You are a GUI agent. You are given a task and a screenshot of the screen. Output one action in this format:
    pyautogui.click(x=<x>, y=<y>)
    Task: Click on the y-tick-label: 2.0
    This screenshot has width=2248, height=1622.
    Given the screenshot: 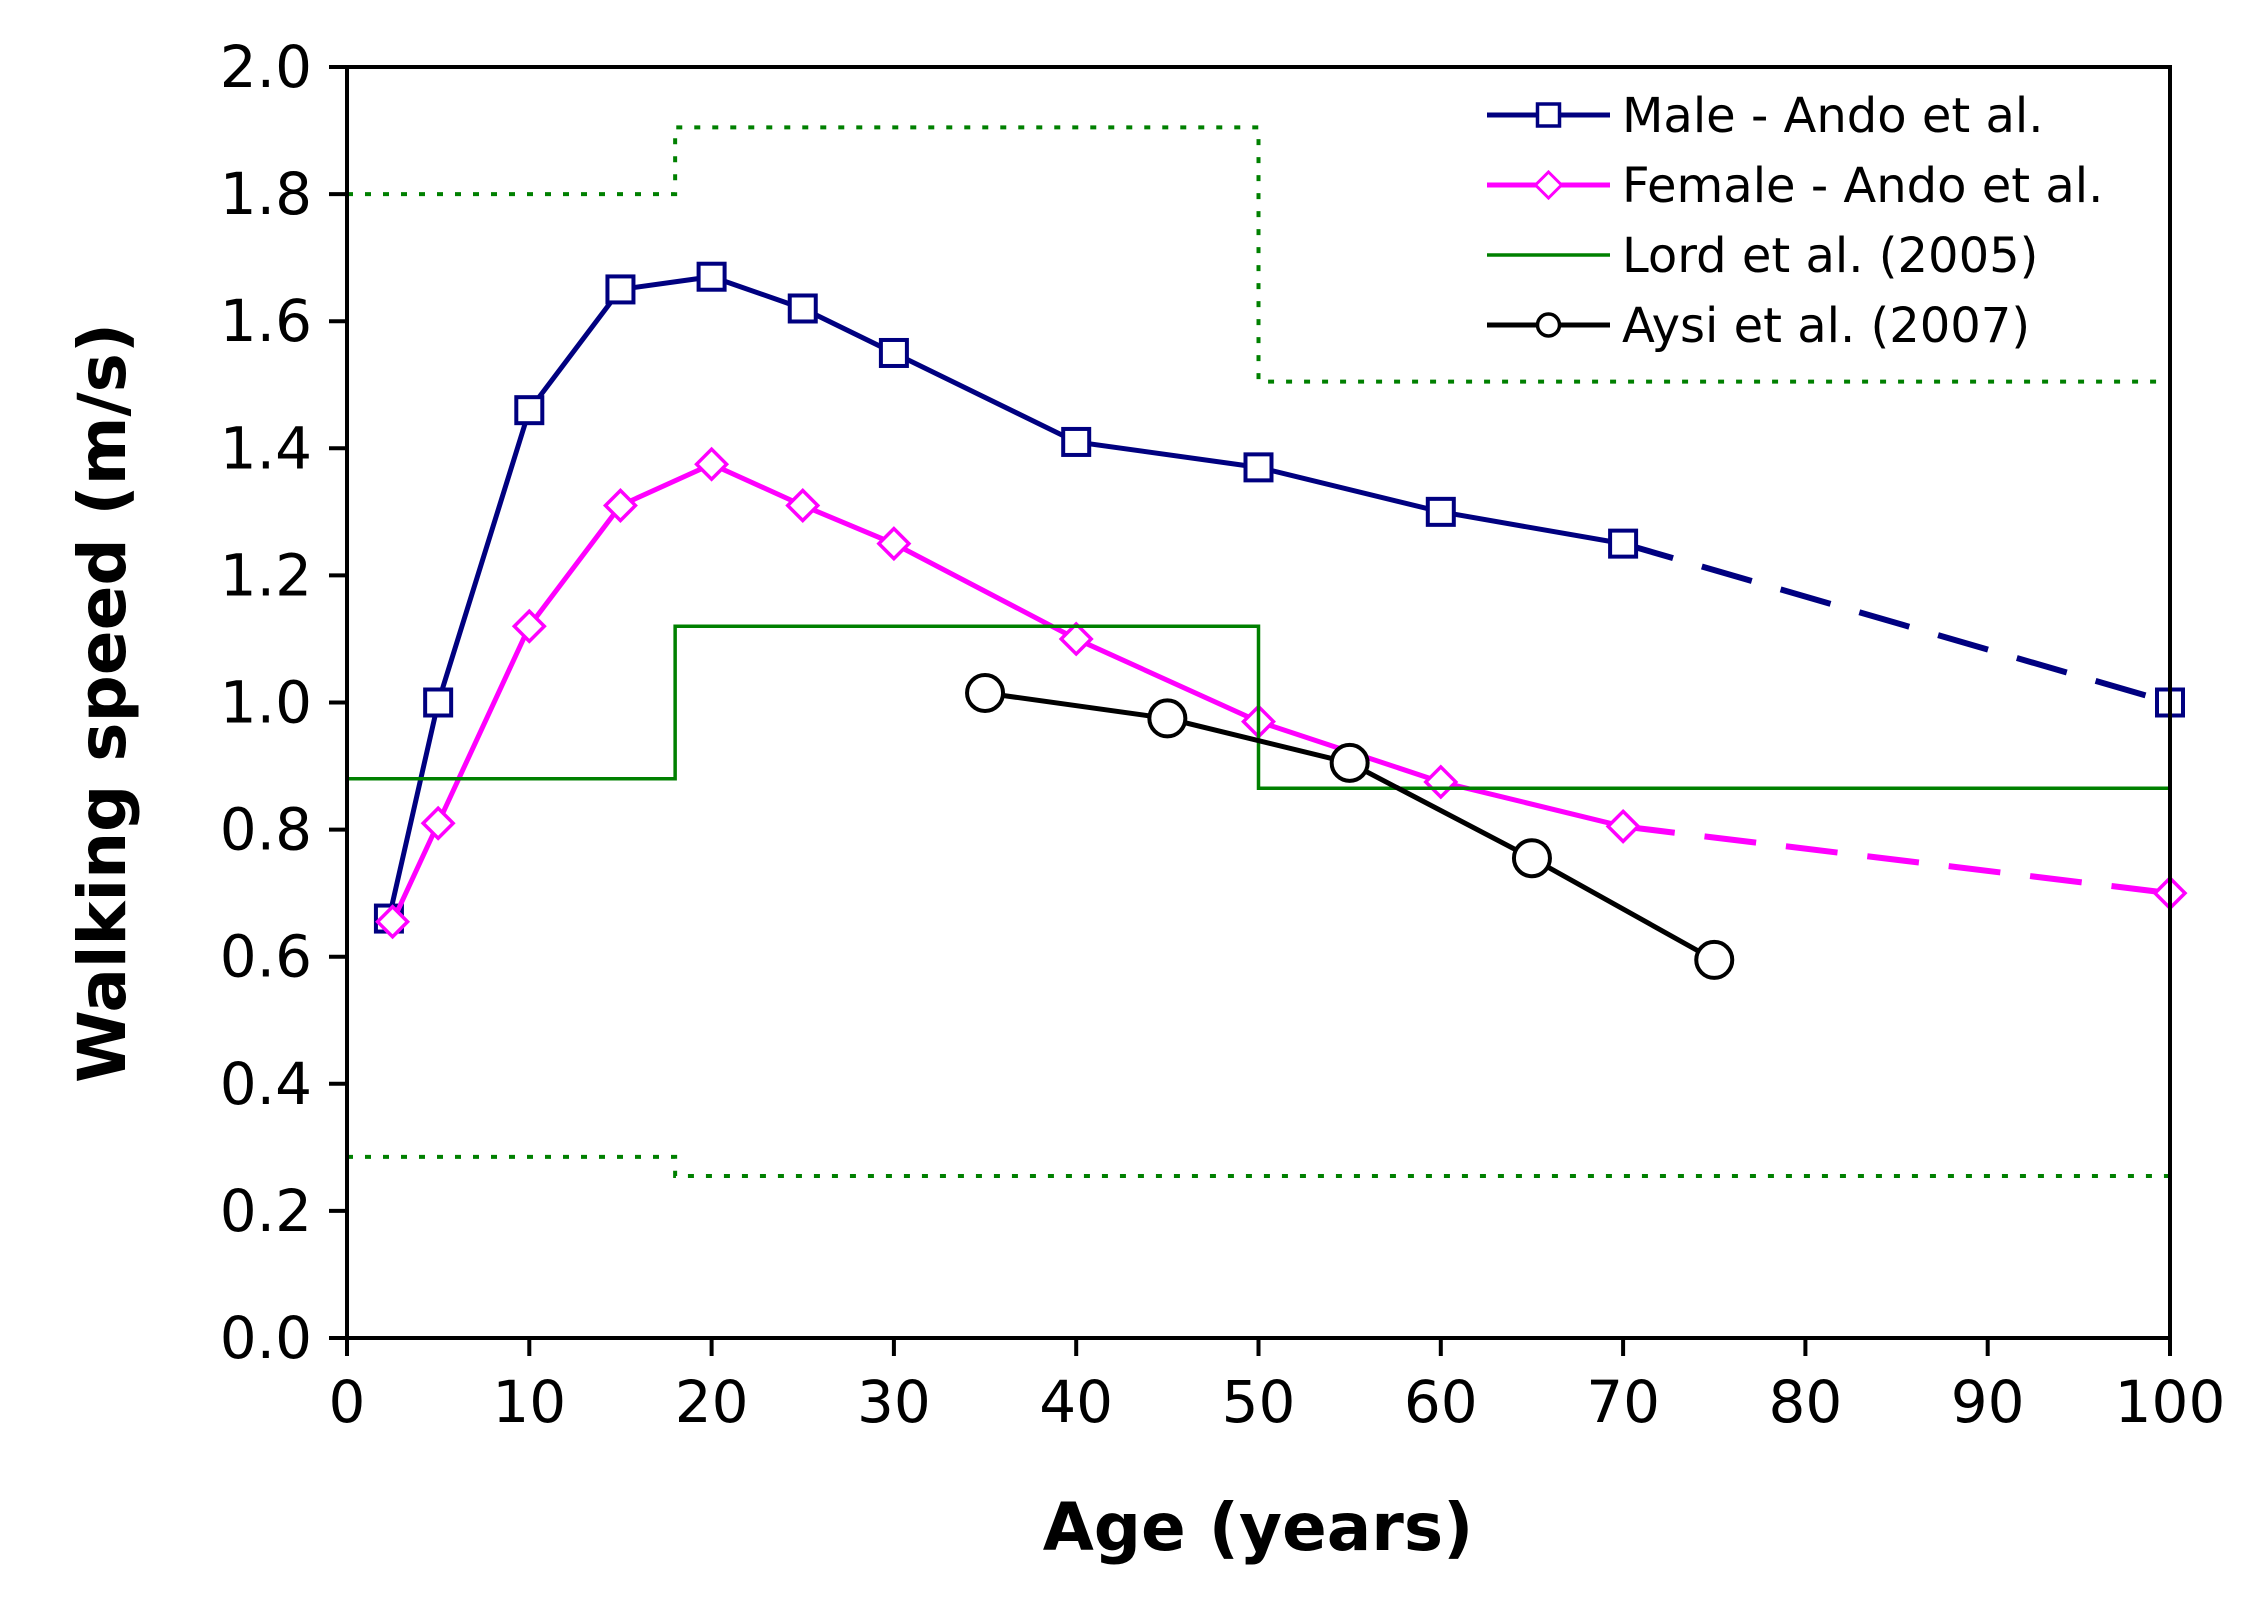 What is the action you would take?
    pyautogui.click(x=266, y=67)
    